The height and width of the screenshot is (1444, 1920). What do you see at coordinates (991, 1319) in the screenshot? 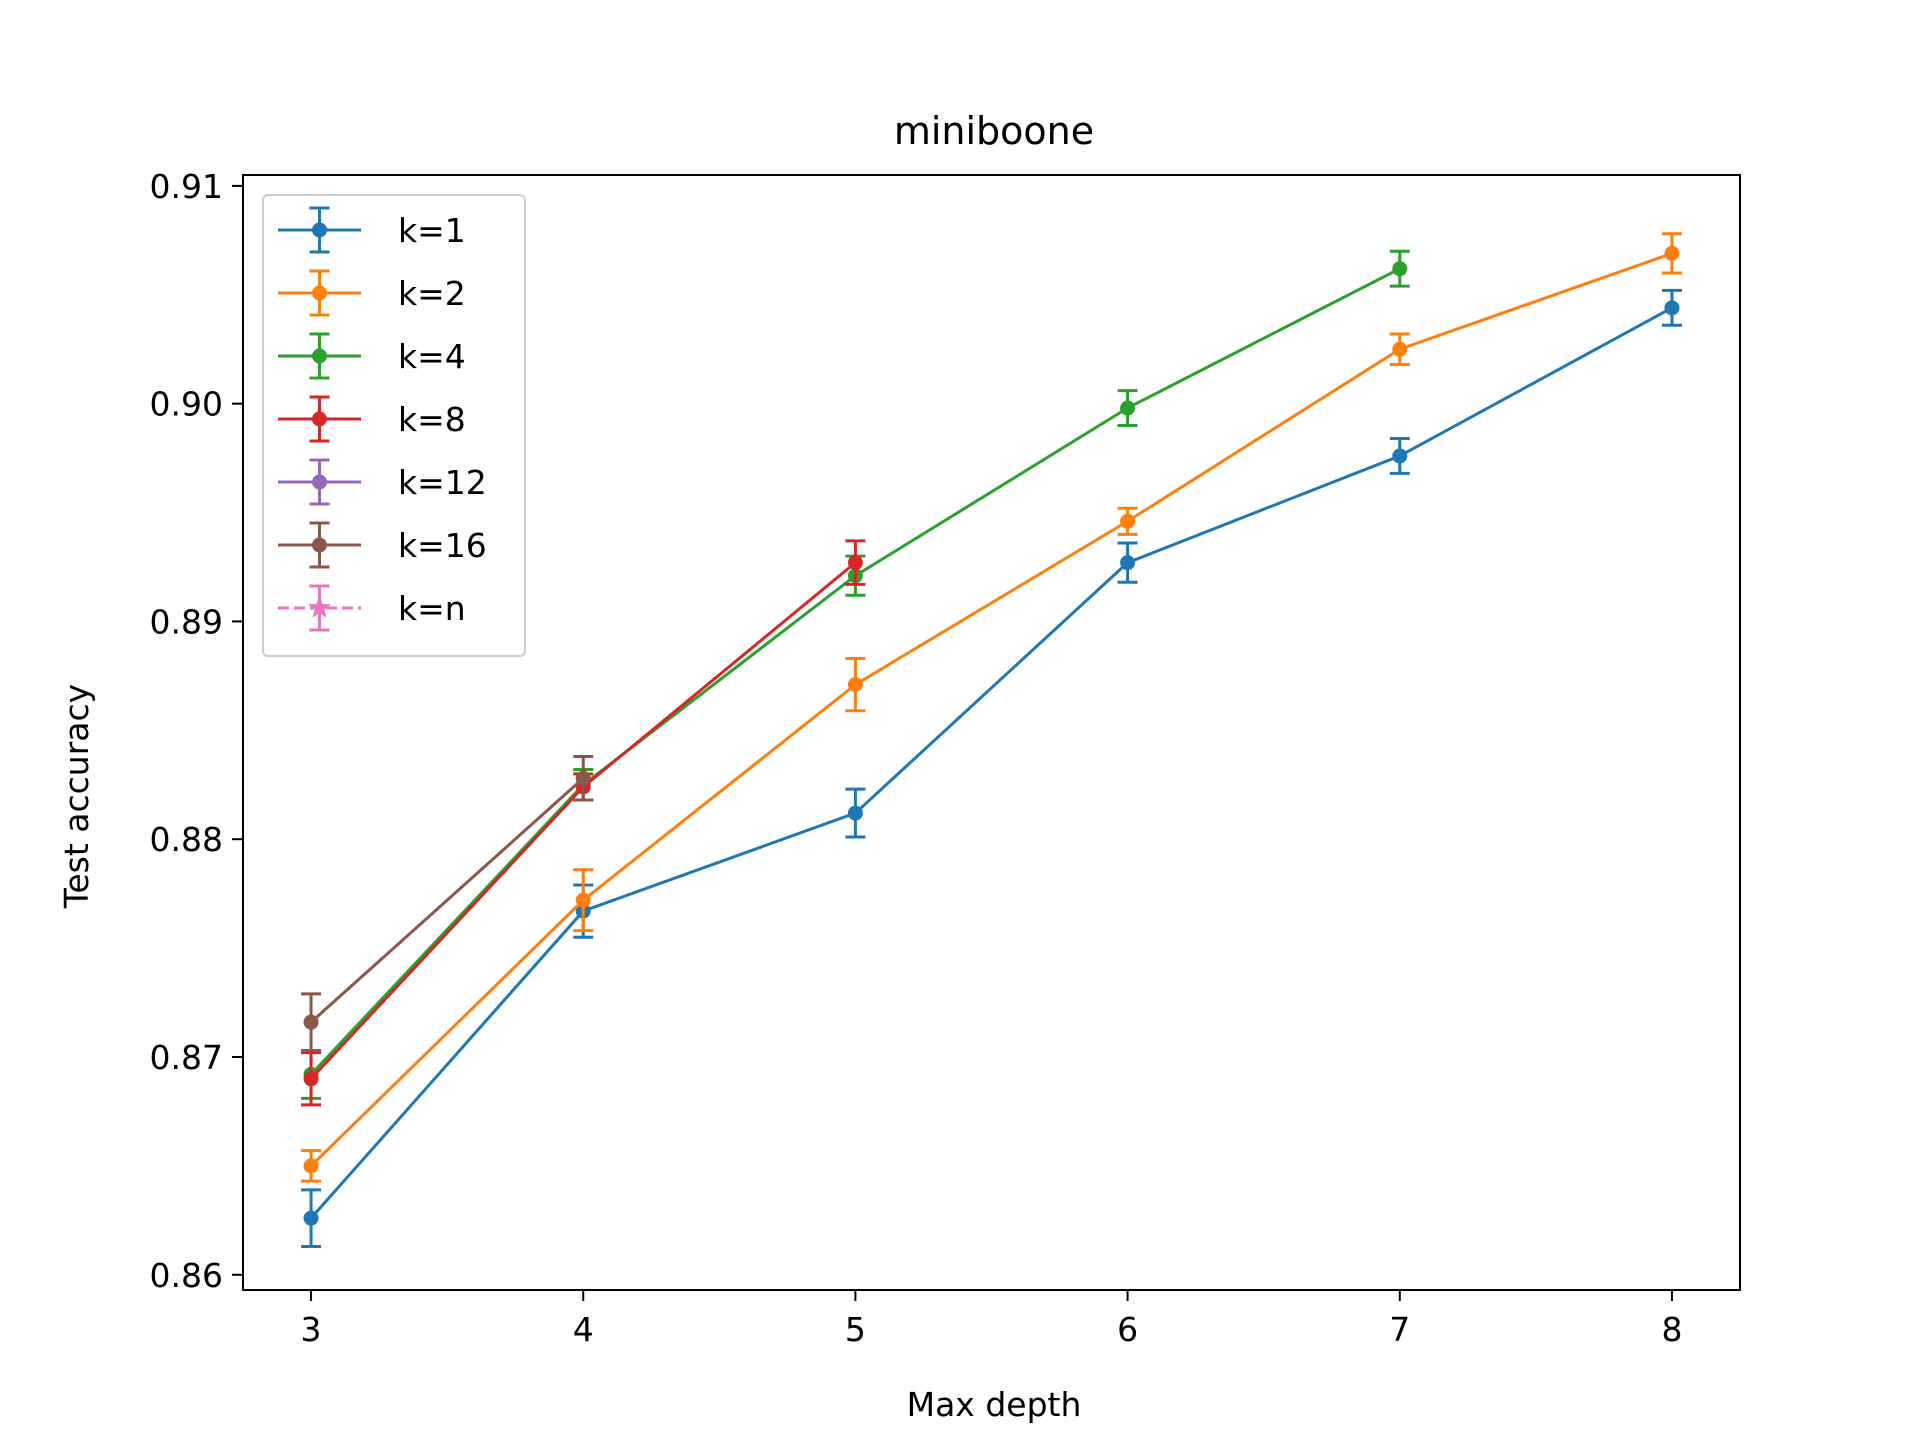
I see `x-axis: 3 4 5 6 7 8` at bounding box center [991, 1319].